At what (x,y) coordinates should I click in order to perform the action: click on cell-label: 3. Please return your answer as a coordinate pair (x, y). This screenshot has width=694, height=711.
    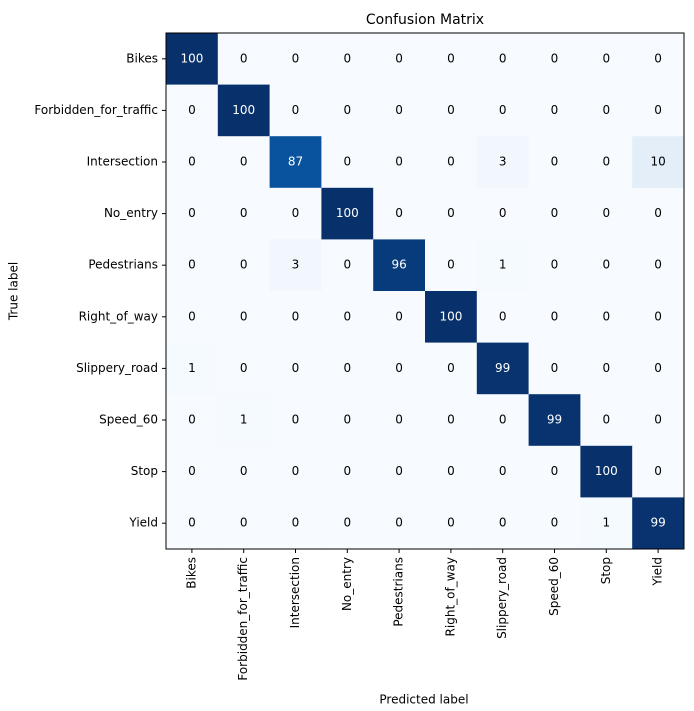
    Looking at the image, I should click on (296, 265).